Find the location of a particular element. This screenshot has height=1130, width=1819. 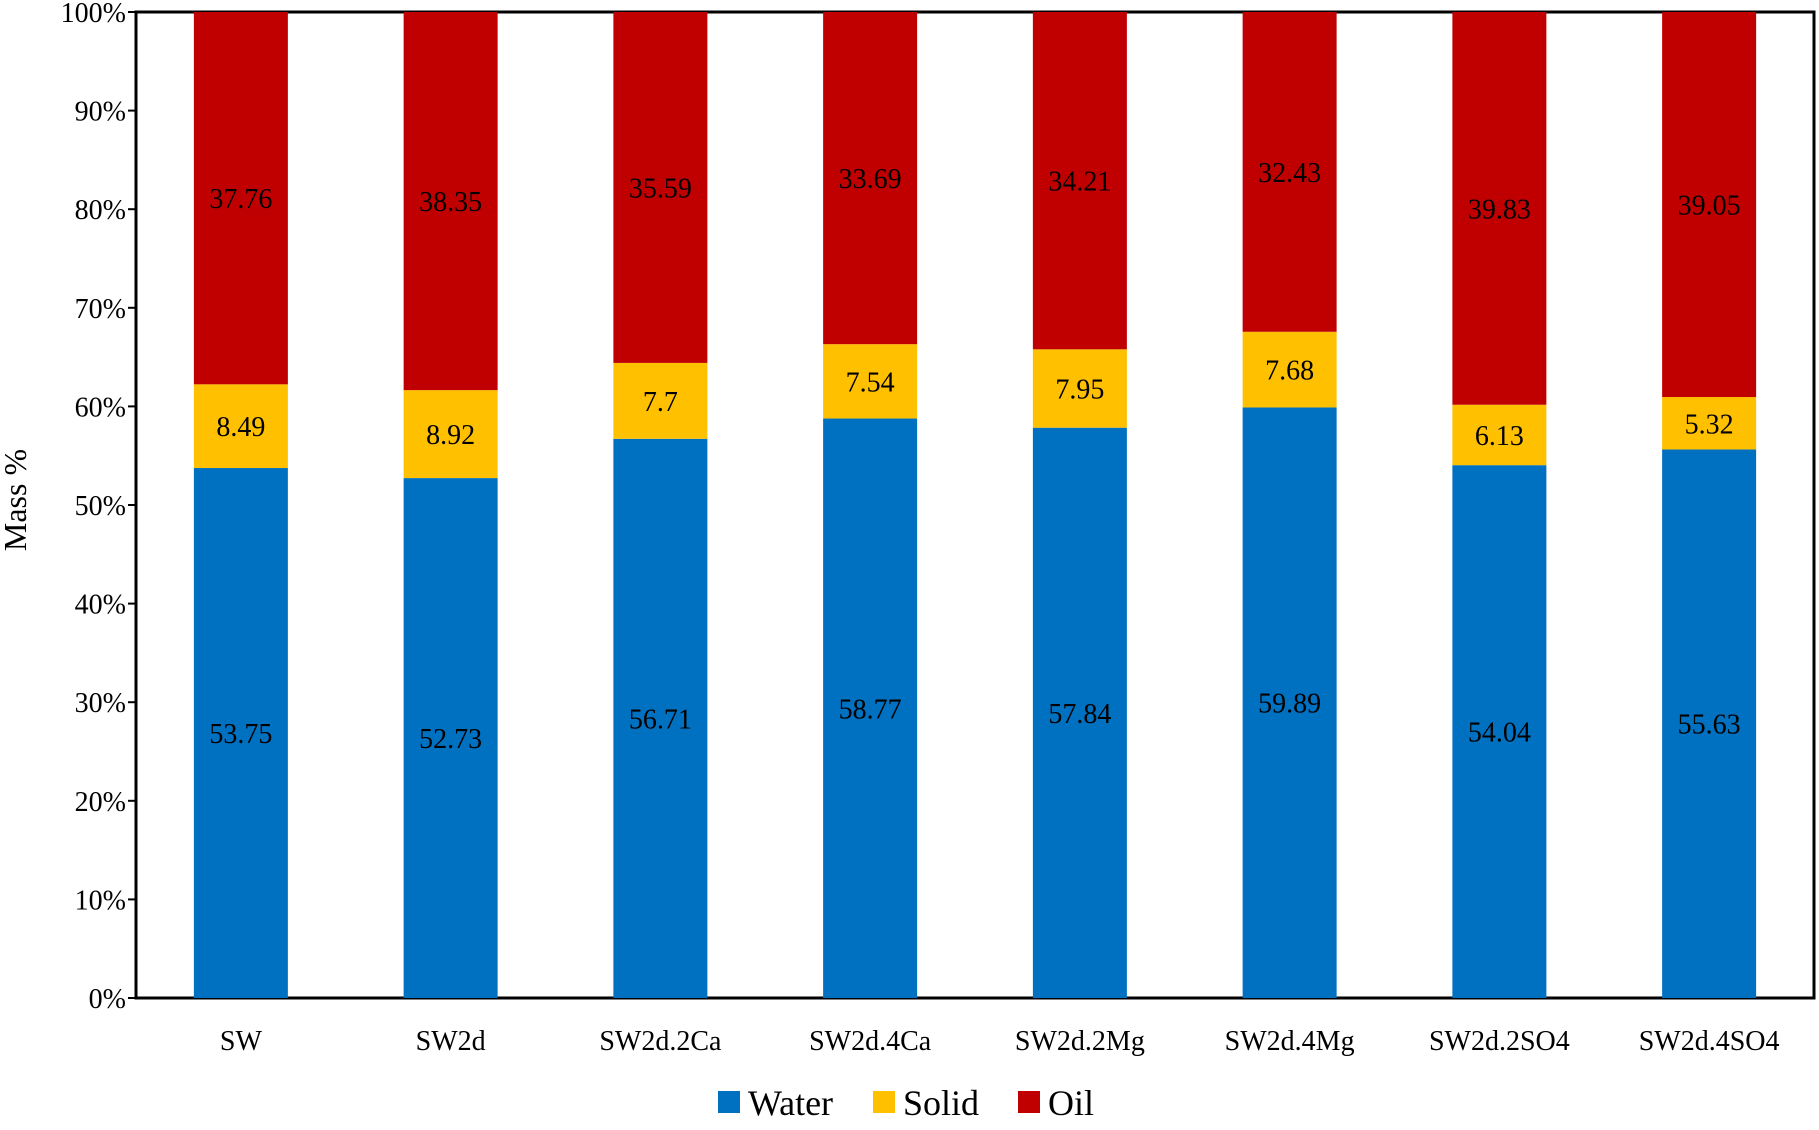

data-label-water: 58.77 is located at coordinates (870, 709).